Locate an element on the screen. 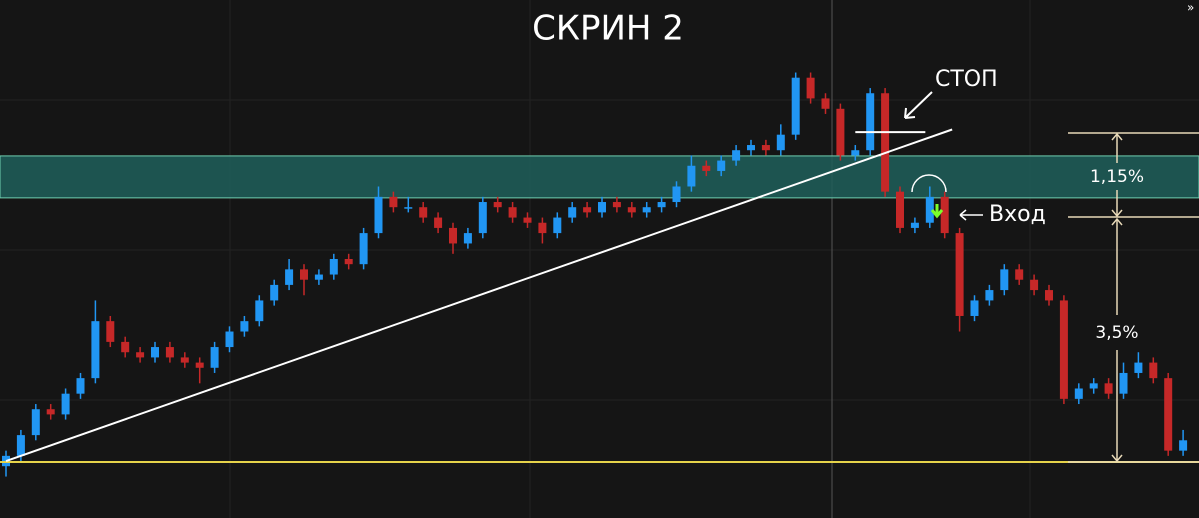 This screenshot has width=1199, height=518. expand-icon: » is located at coordinates (1190, 8).